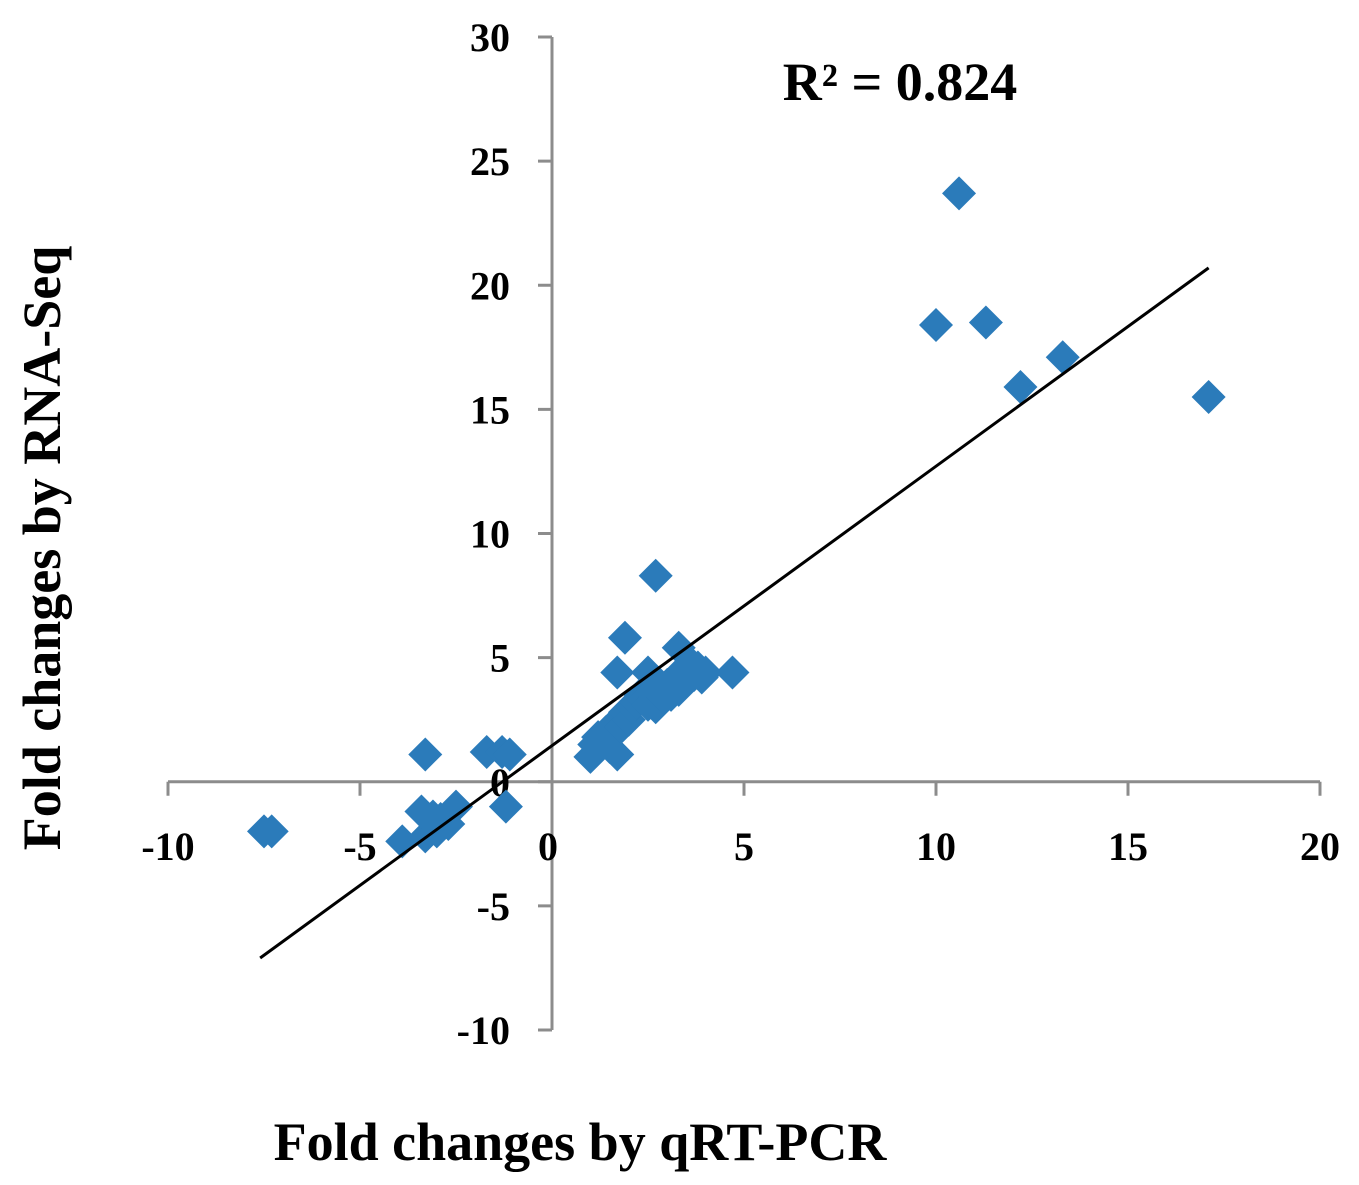 This screenshot has height=1185, width=1359. Describe the element at coordinates (900, 82) in the screenshot. I see `r-squared-annotation: R² = 0.824` at that location.